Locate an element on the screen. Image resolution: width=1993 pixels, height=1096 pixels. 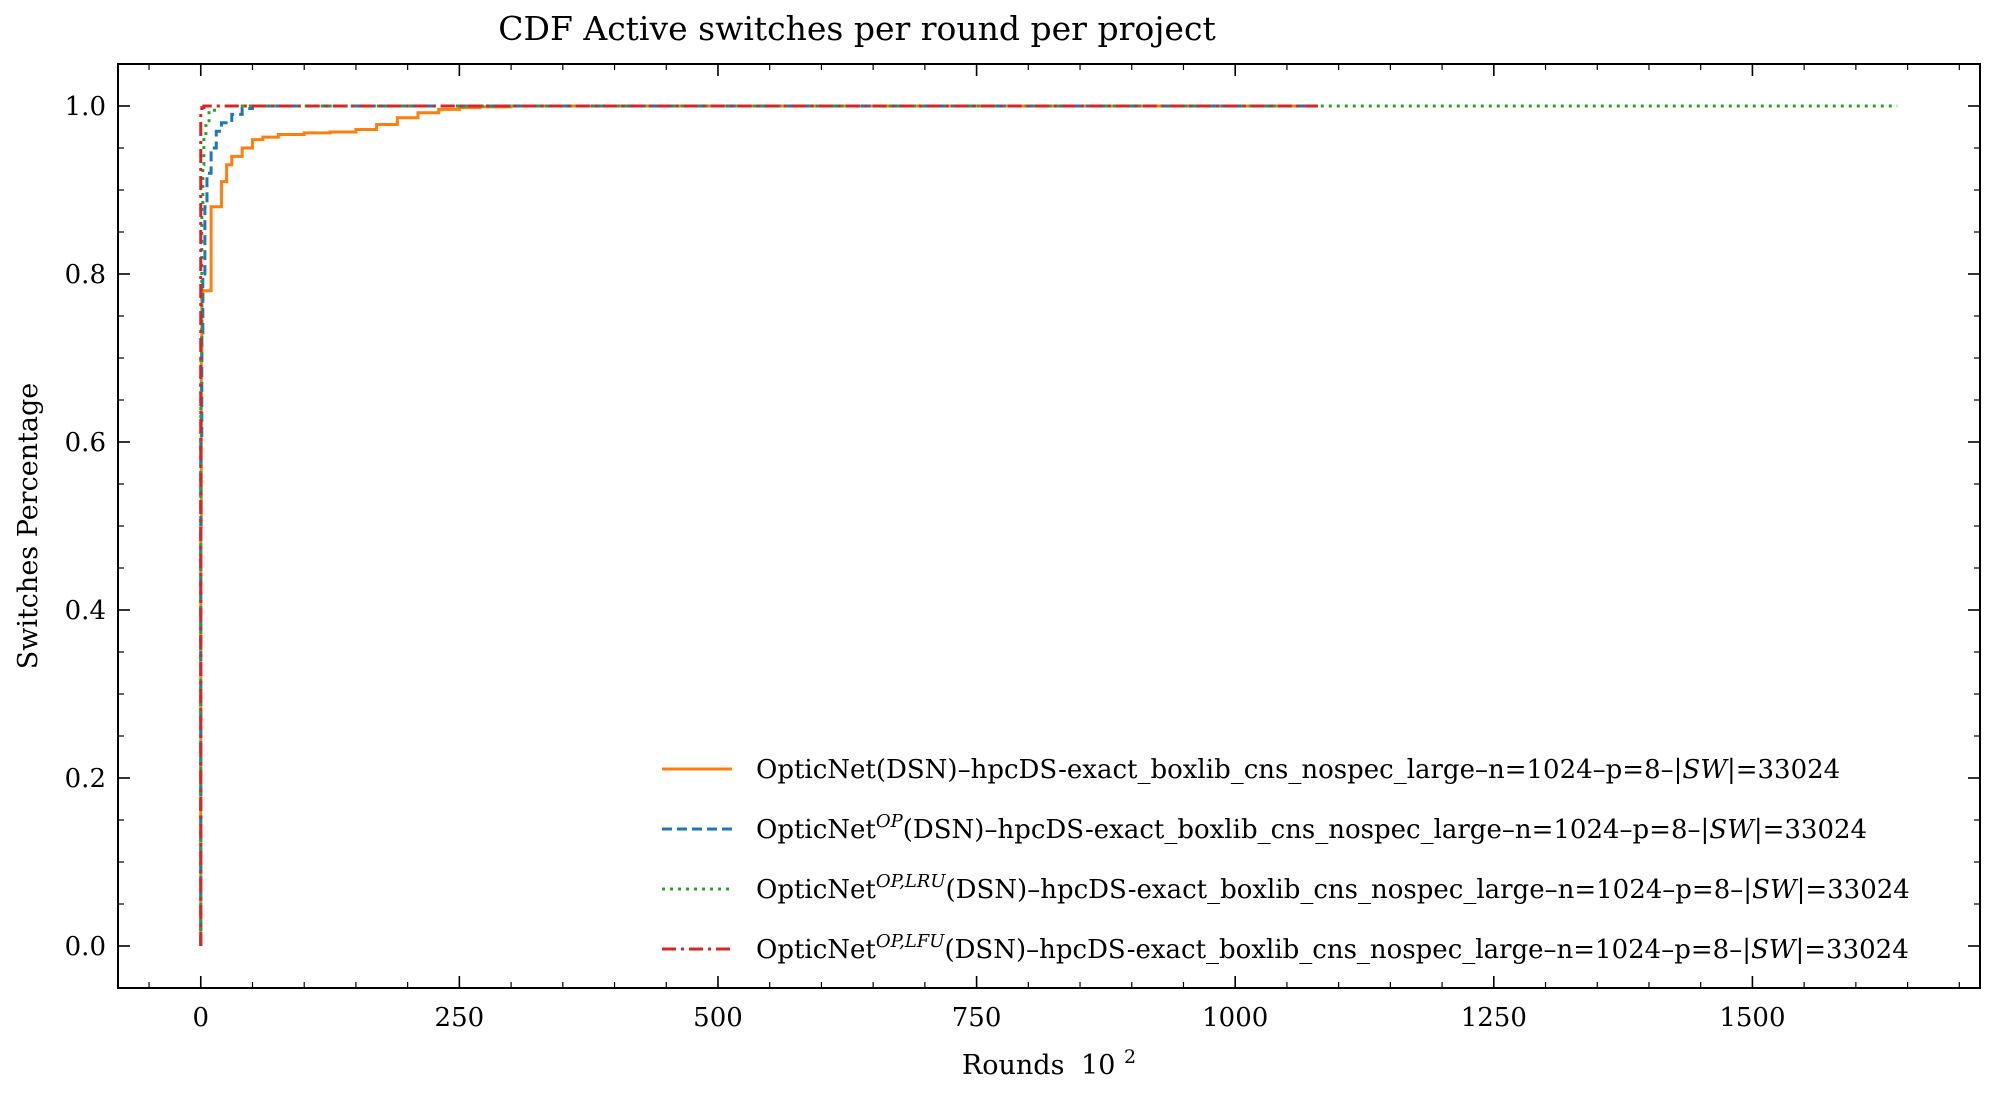
x-tick-label: 500 is located at coordinates (718, 1018).